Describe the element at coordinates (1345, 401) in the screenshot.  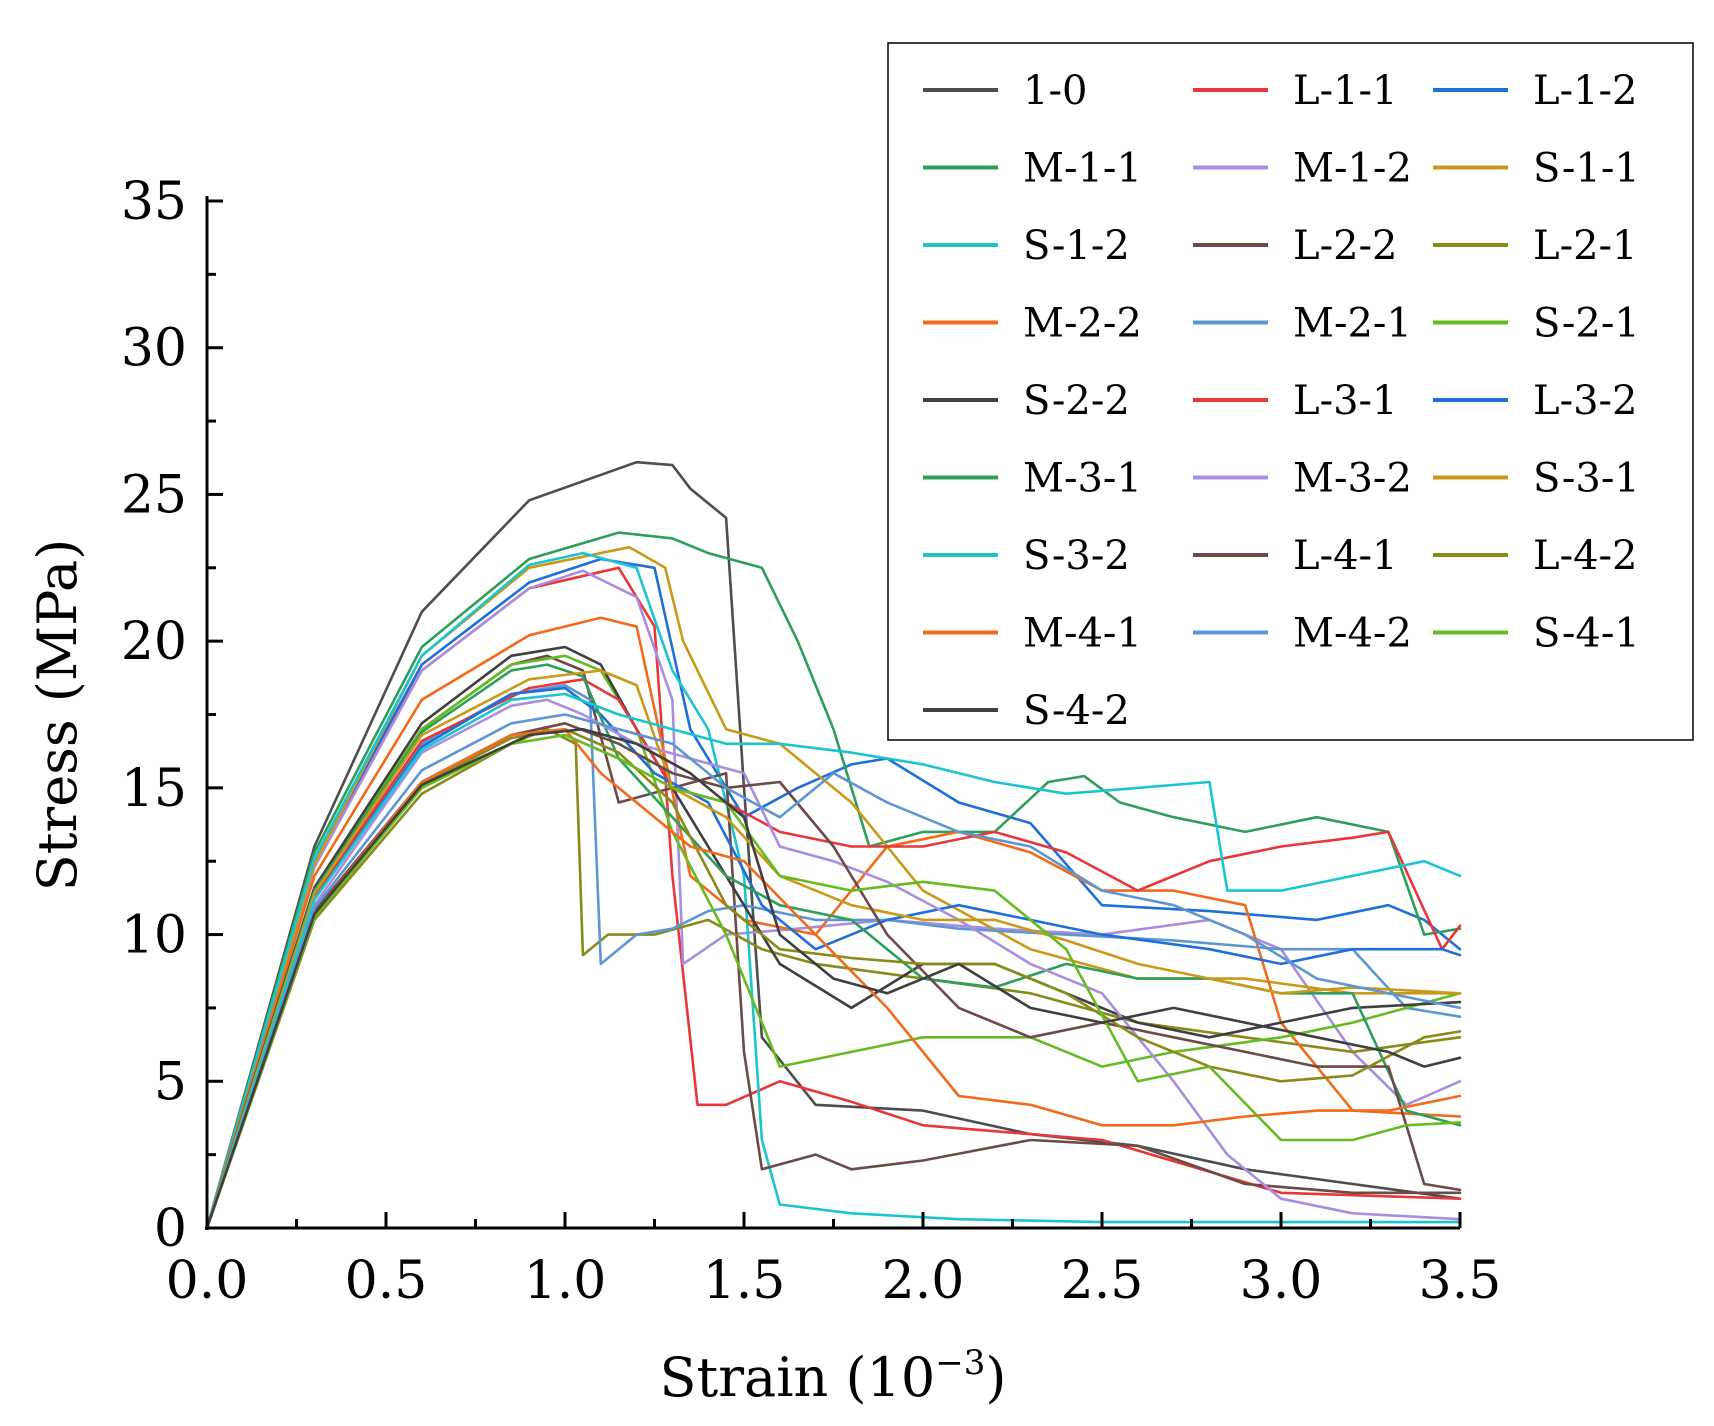
I see `legend-label-L-3-1: L-3-1` at that location.